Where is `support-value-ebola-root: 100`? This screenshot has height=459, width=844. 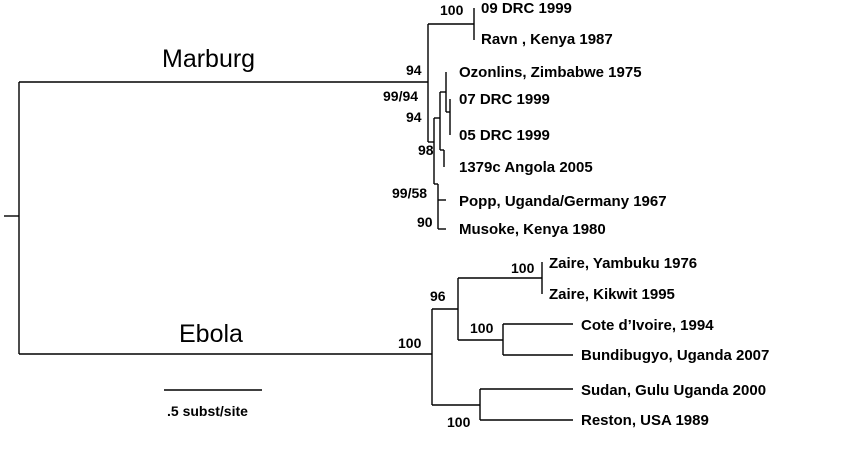
support-value-ebola-root: 100 is located at coordinates (410, 343).